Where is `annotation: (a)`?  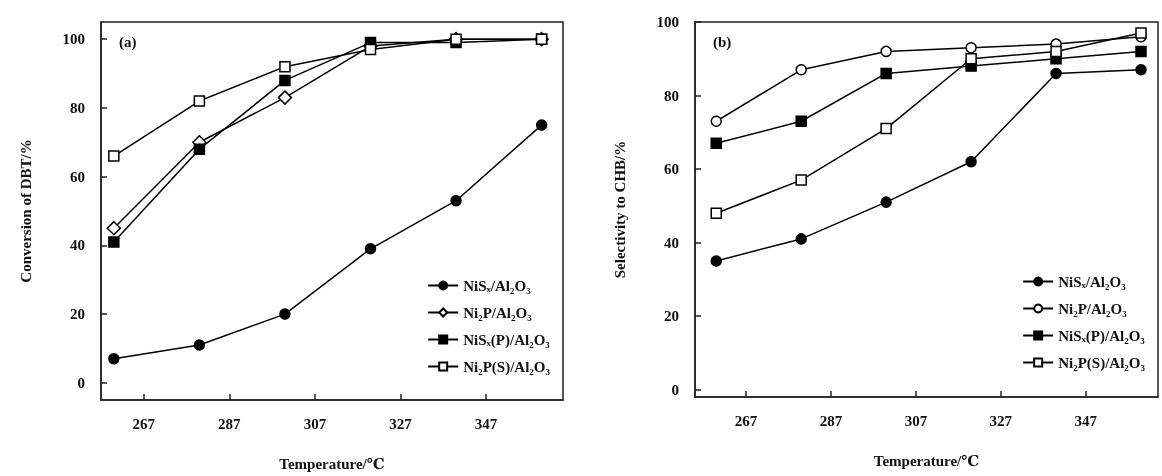
annotation: (a) is located at coordinates (128, 42).